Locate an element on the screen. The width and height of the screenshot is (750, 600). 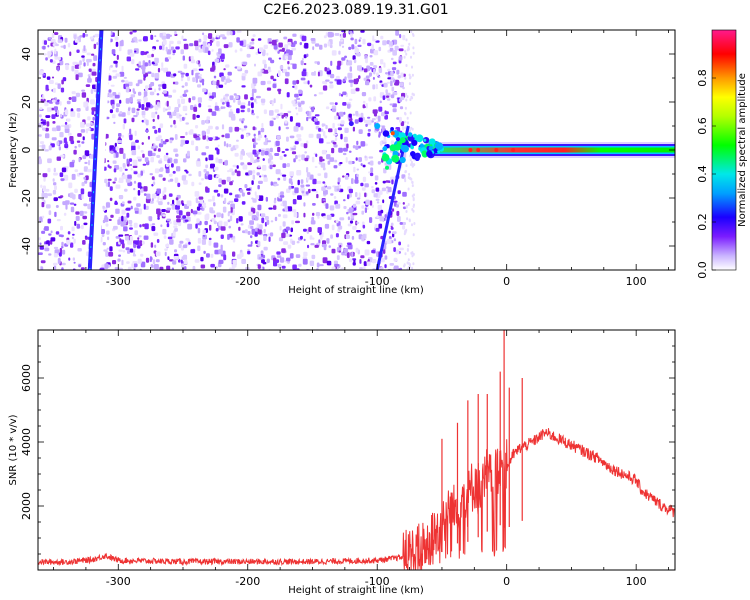
colorbar-tick-label: 0.8 is located at coordinates (702, 78).